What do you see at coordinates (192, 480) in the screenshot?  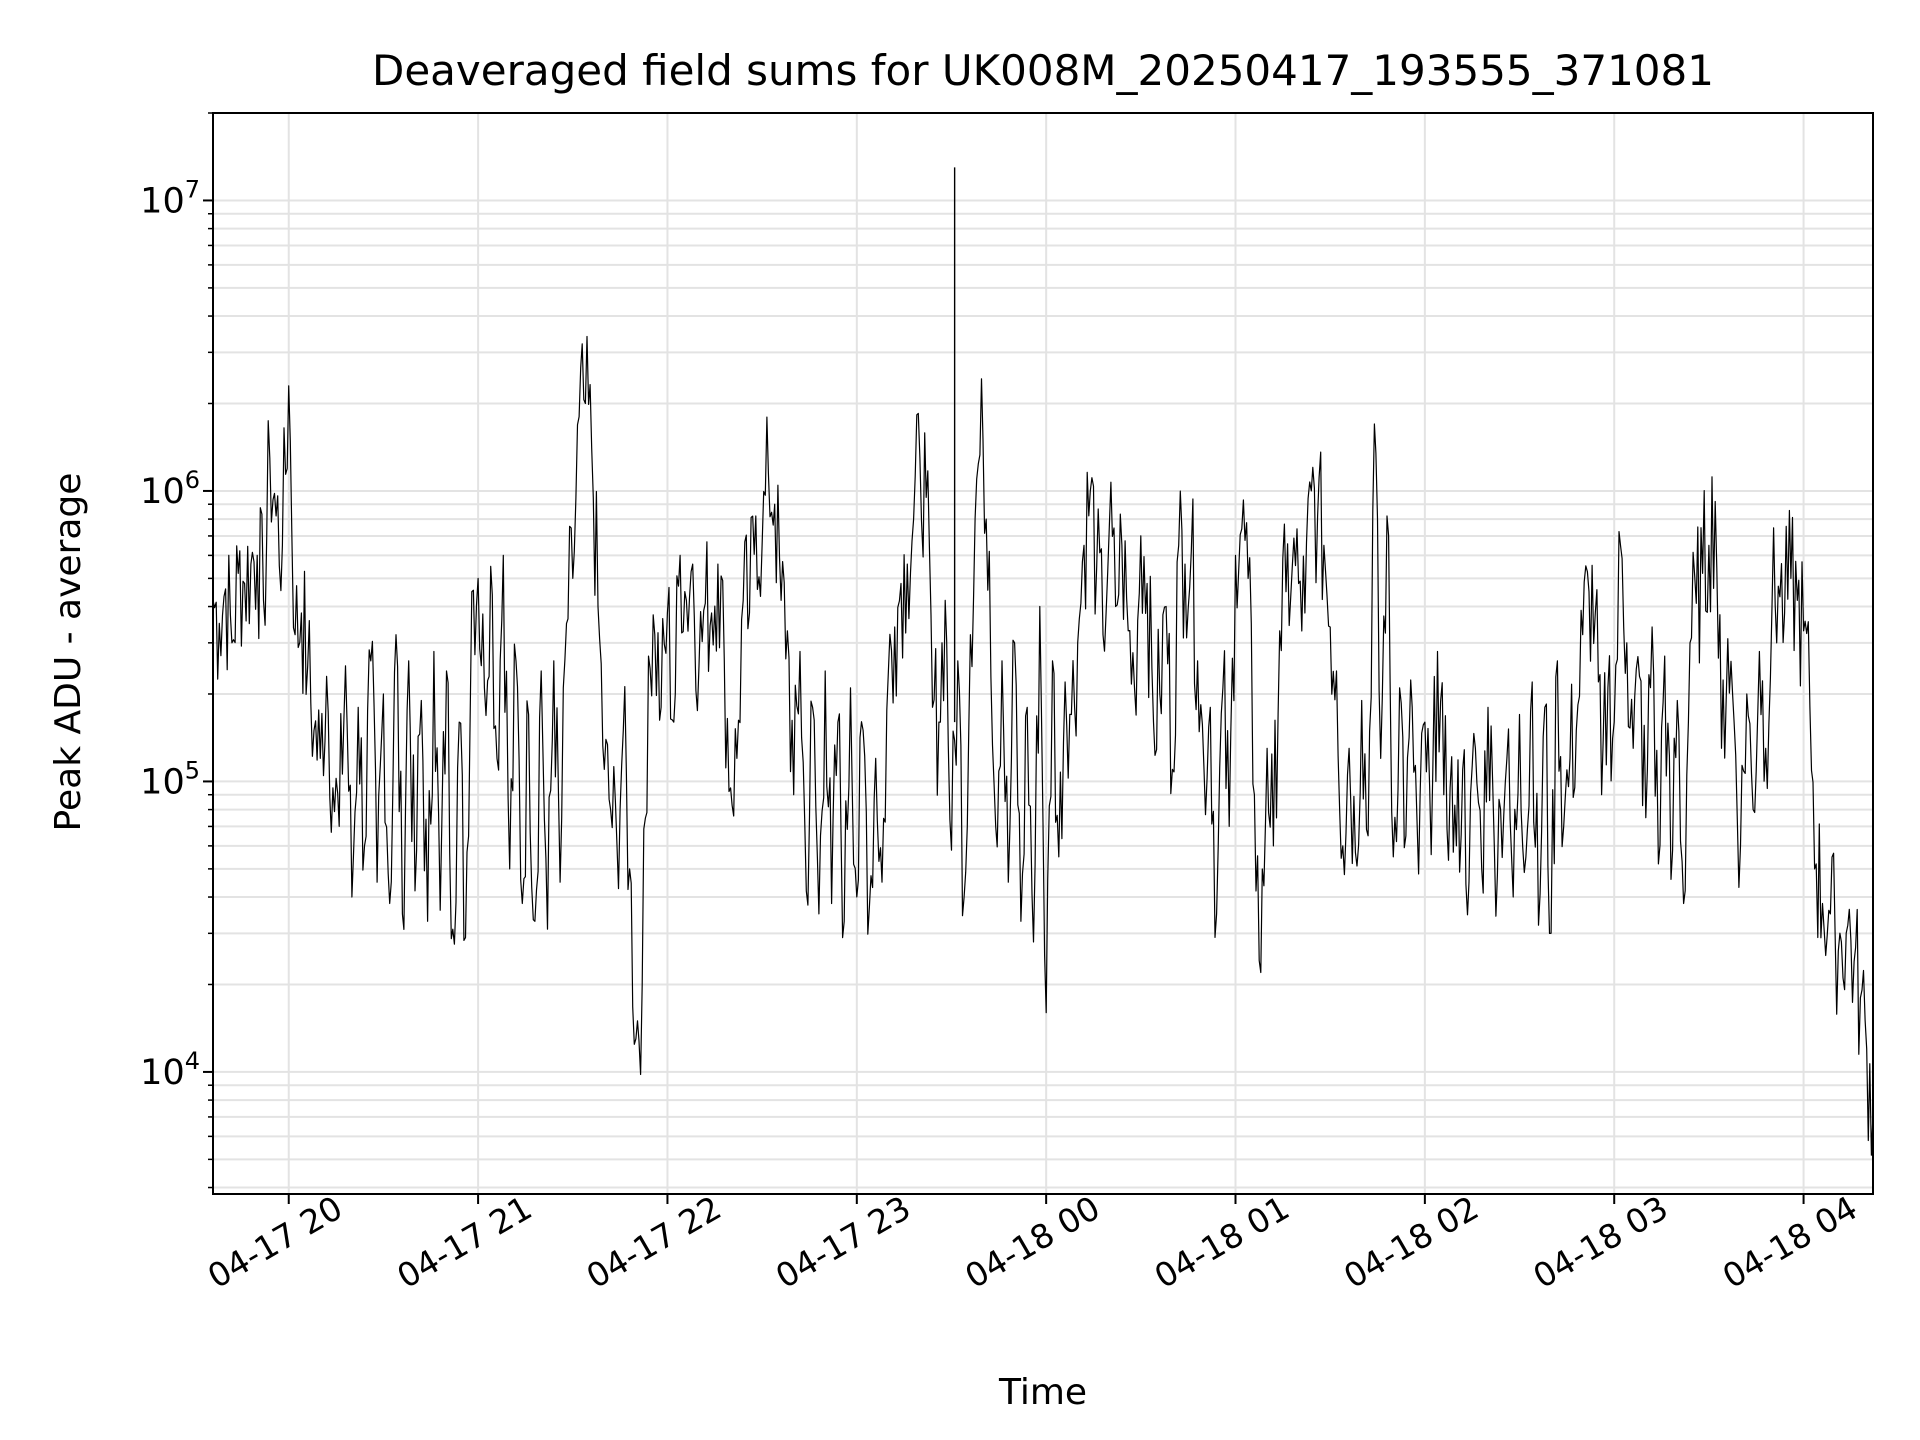 I see `y-tick-exponent: 6` at bounding box center [192, 480].